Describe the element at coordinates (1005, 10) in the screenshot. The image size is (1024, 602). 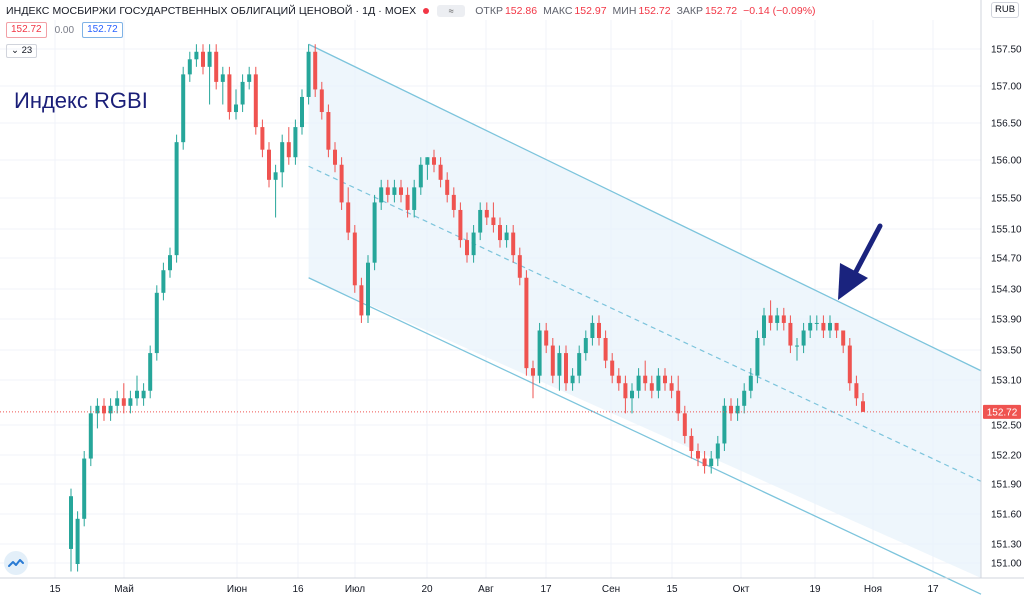
I see `currency-button: RUB` at that location.